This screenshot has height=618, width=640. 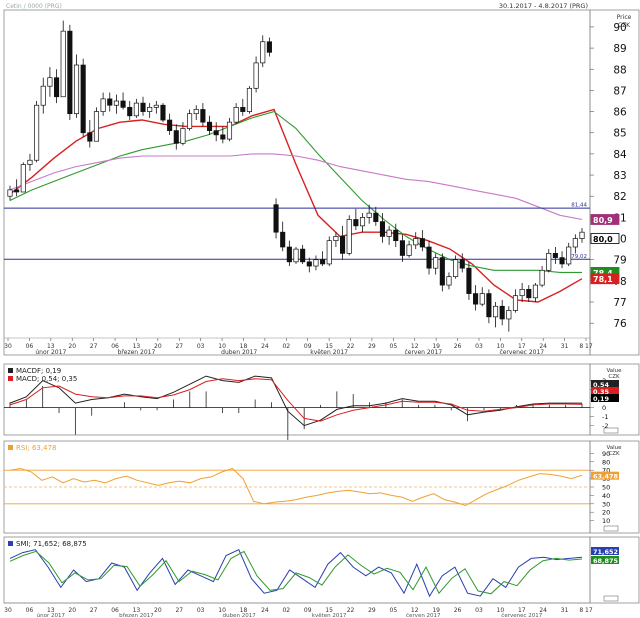 What do you see at coordinates (611, 598) in the screenshot?
I see `smi-auto-toggle` at bounding box center [611, 598].